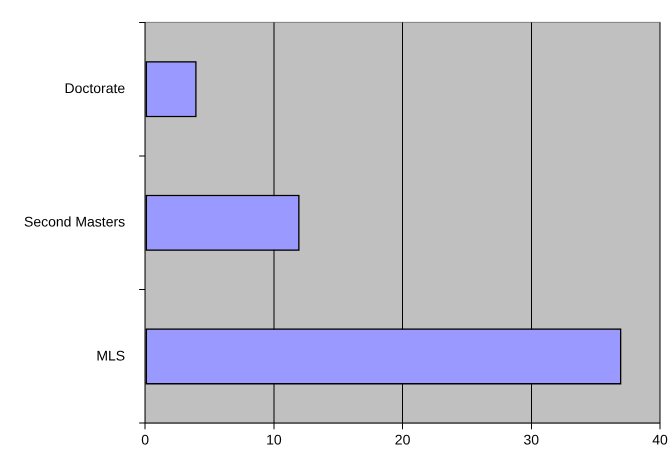 The image size is (672, 460). What do you see at coordinates (402, 439) in the screenshot?
I see `x-tick-label: 20` at bounding box center [402, 439].